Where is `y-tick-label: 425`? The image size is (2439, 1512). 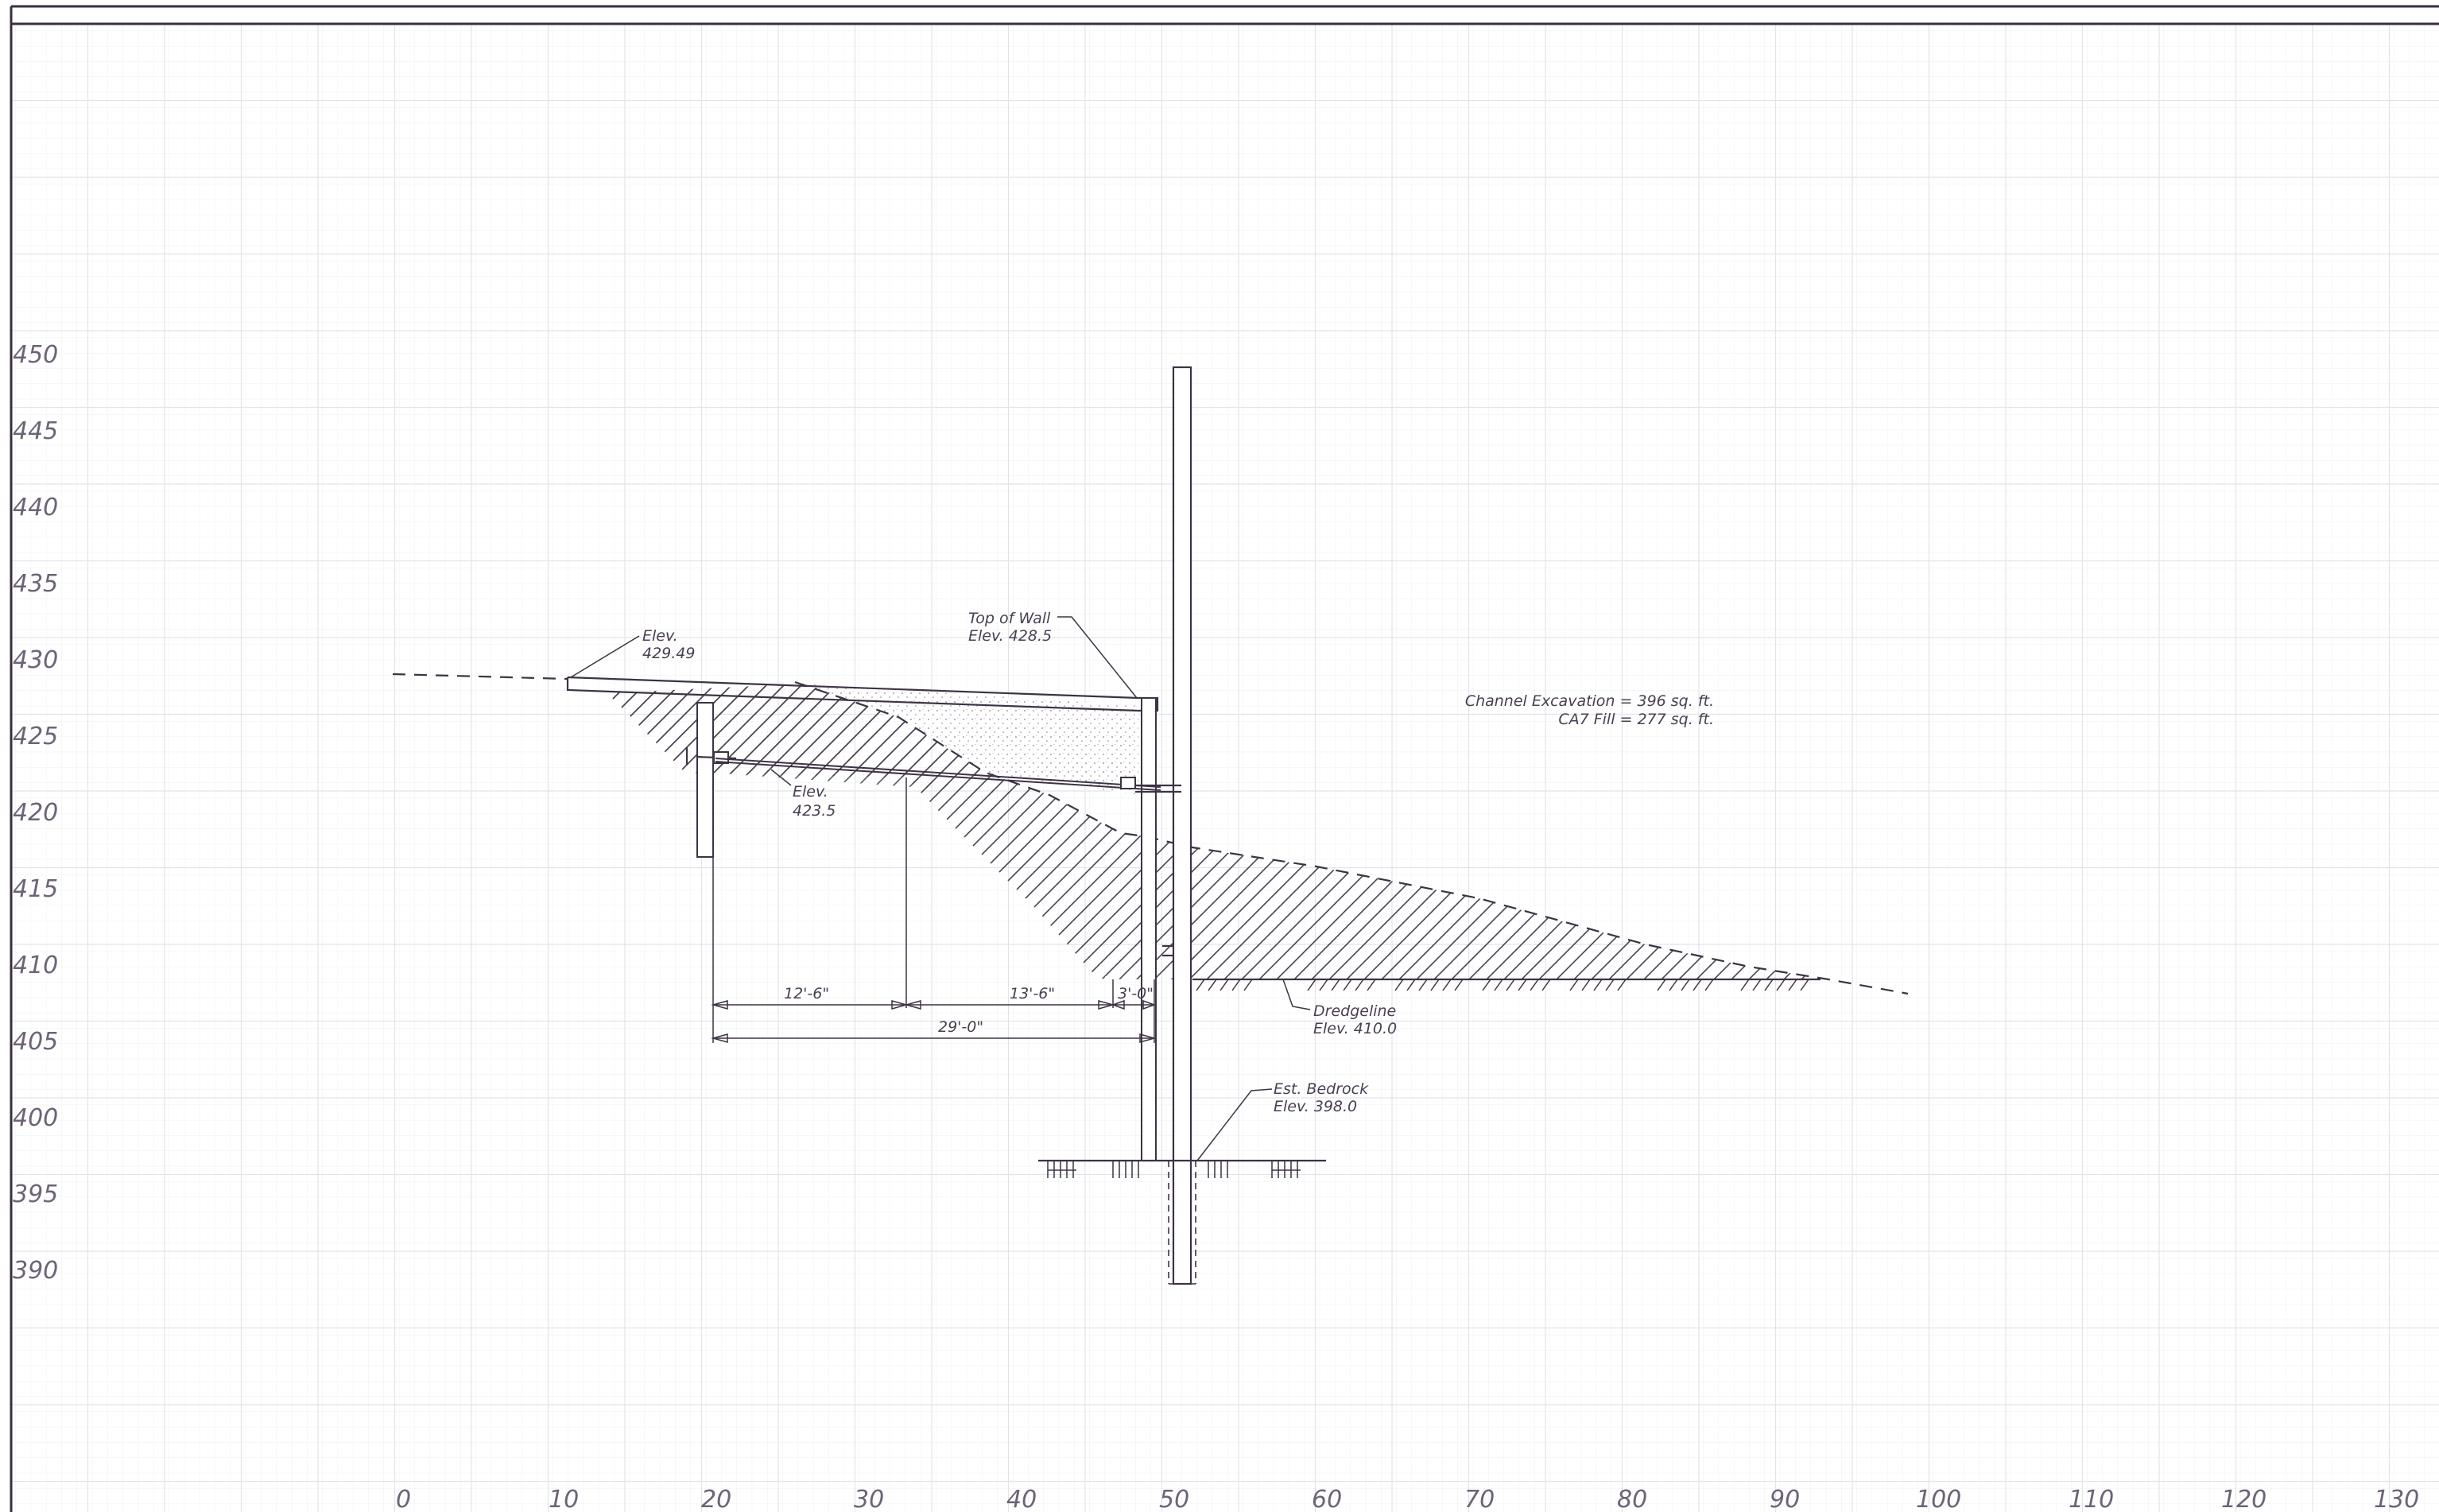 y-tick-label: 425 is located at coordinates (35, 736).